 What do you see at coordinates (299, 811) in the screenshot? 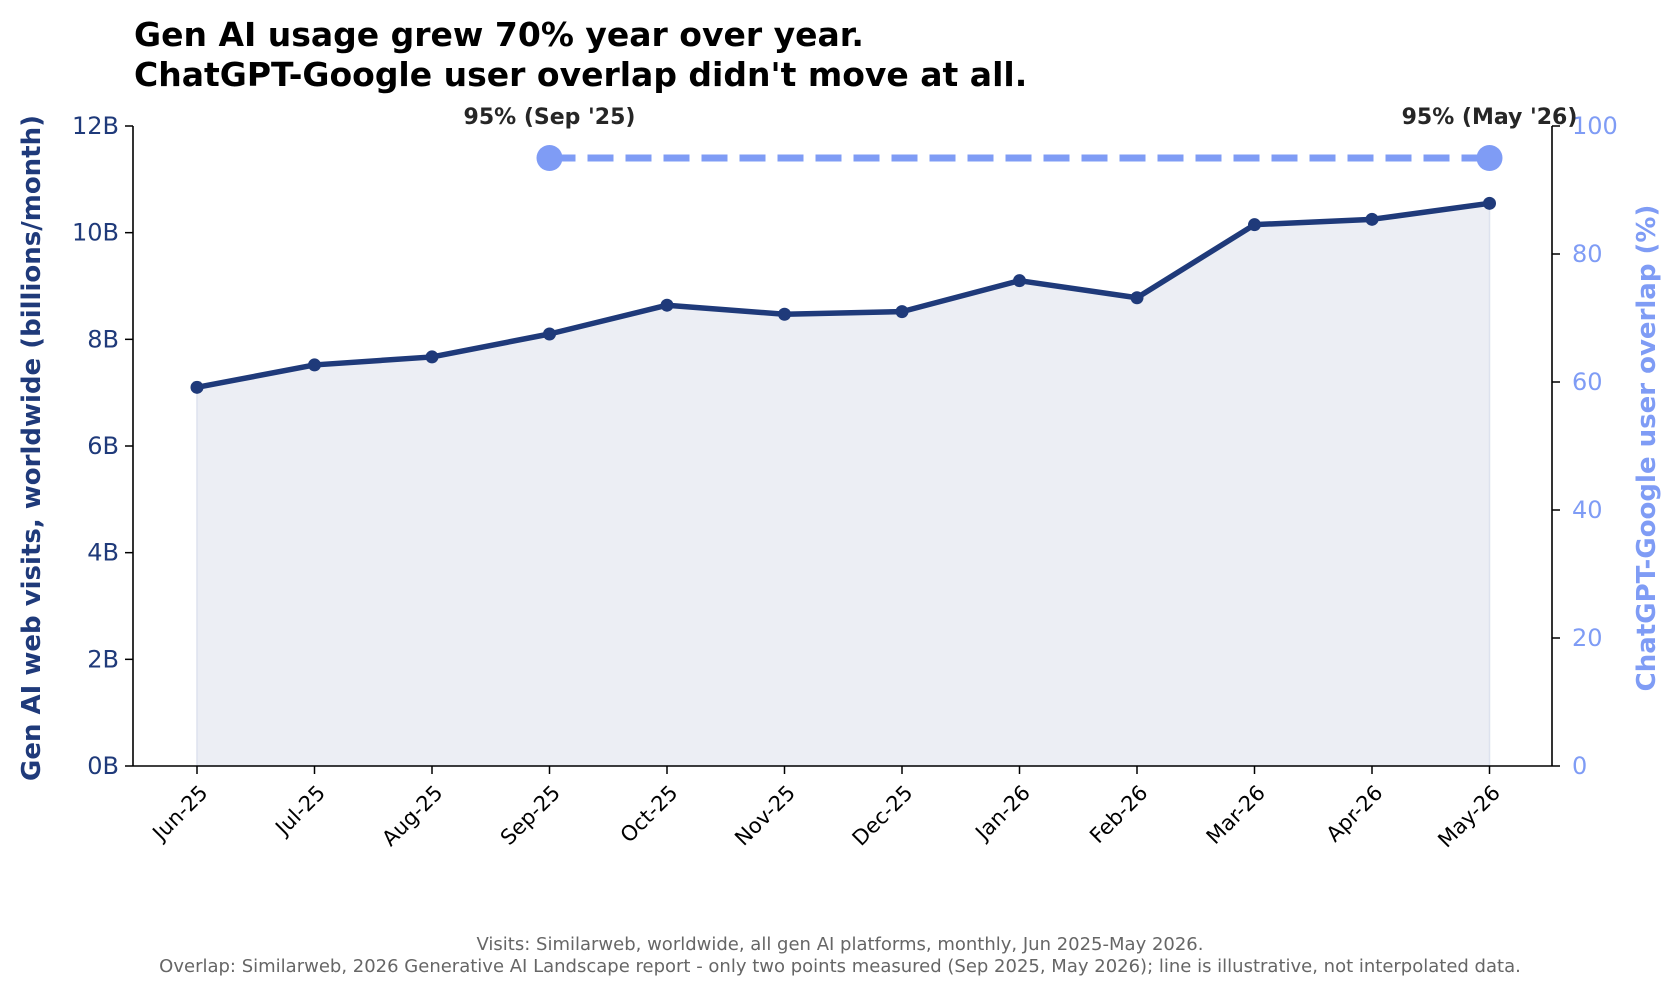
I see `x-tick-label: Jul-25` at bounding box center [299, 811].